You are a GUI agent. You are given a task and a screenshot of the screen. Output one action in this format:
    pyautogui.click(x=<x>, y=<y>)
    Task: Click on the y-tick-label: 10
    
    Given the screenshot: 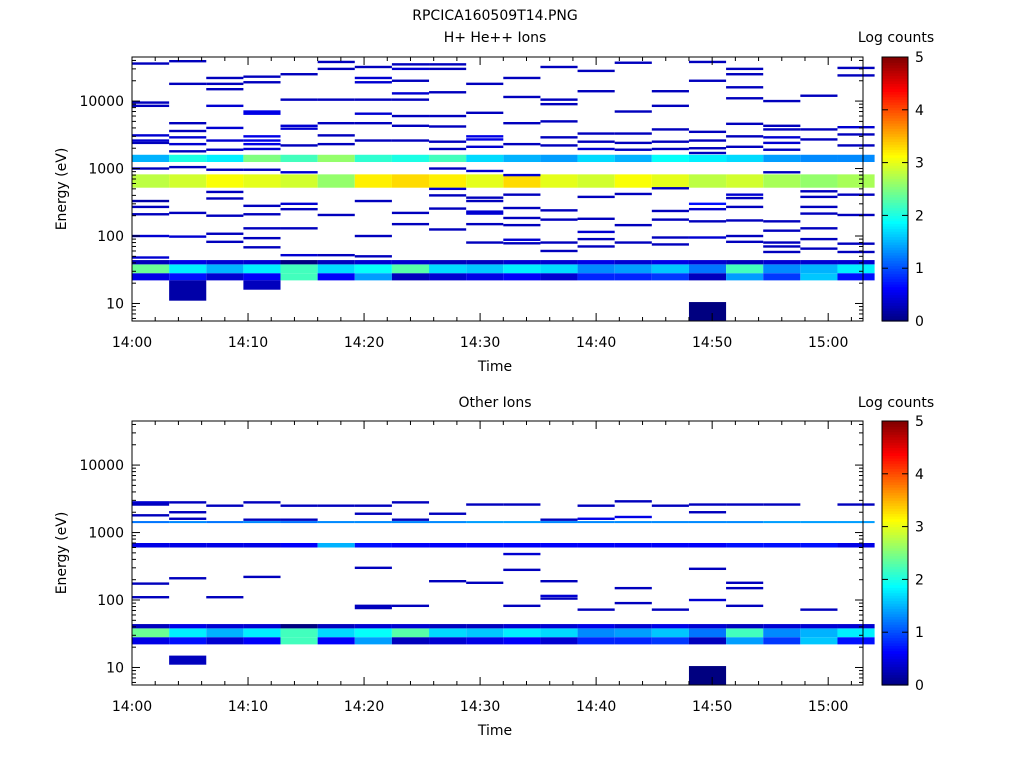 What is the action you would take?
    pyautogui.click(x=115, y=304)
    